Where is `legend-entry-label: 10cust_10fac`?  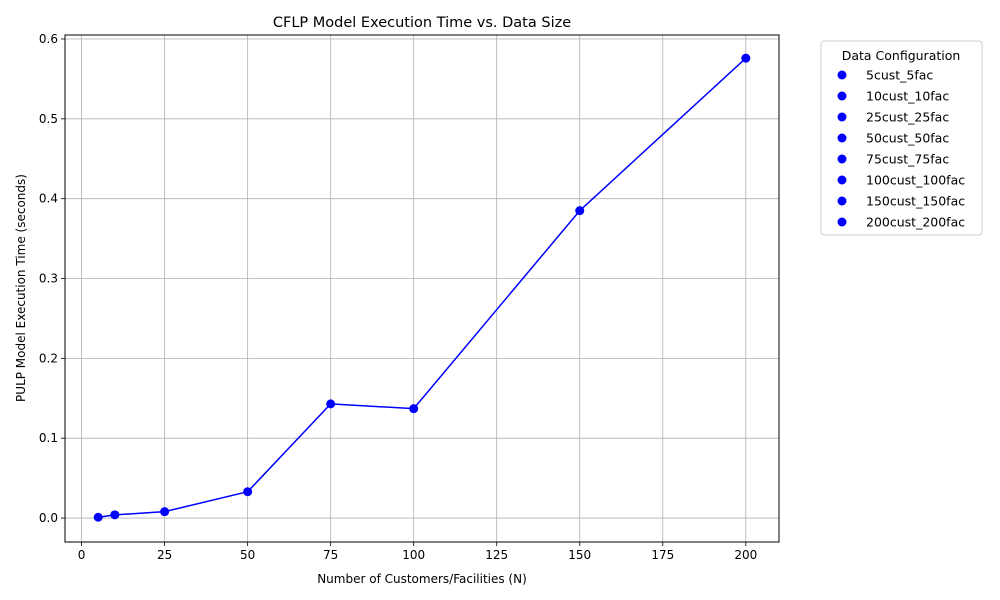 legend-entry-label: 10cust_10fac is located at coordinates (907, 96).